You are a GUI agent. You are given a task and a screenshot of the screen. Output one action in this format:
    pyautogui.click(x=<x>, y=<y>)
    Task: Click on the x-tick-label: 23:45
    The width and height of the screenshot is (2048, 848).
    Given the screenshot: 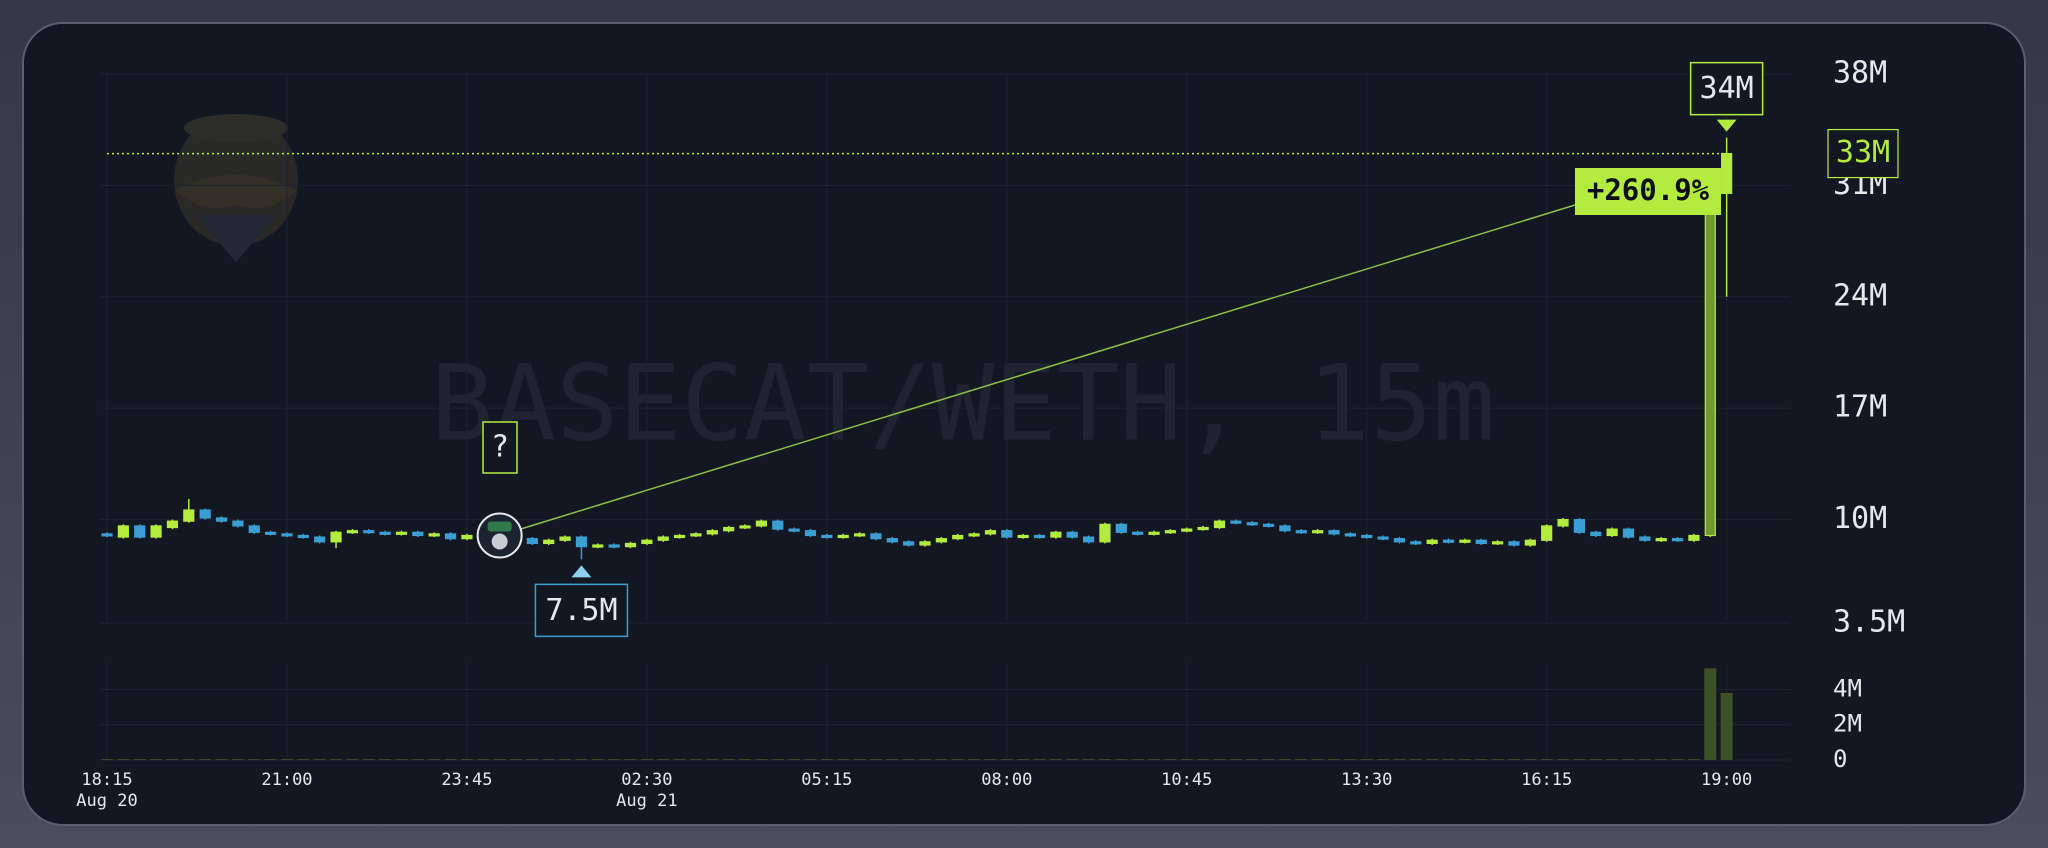 What is the action you would take?
    pyautogui.click(x=466, y=780)
    